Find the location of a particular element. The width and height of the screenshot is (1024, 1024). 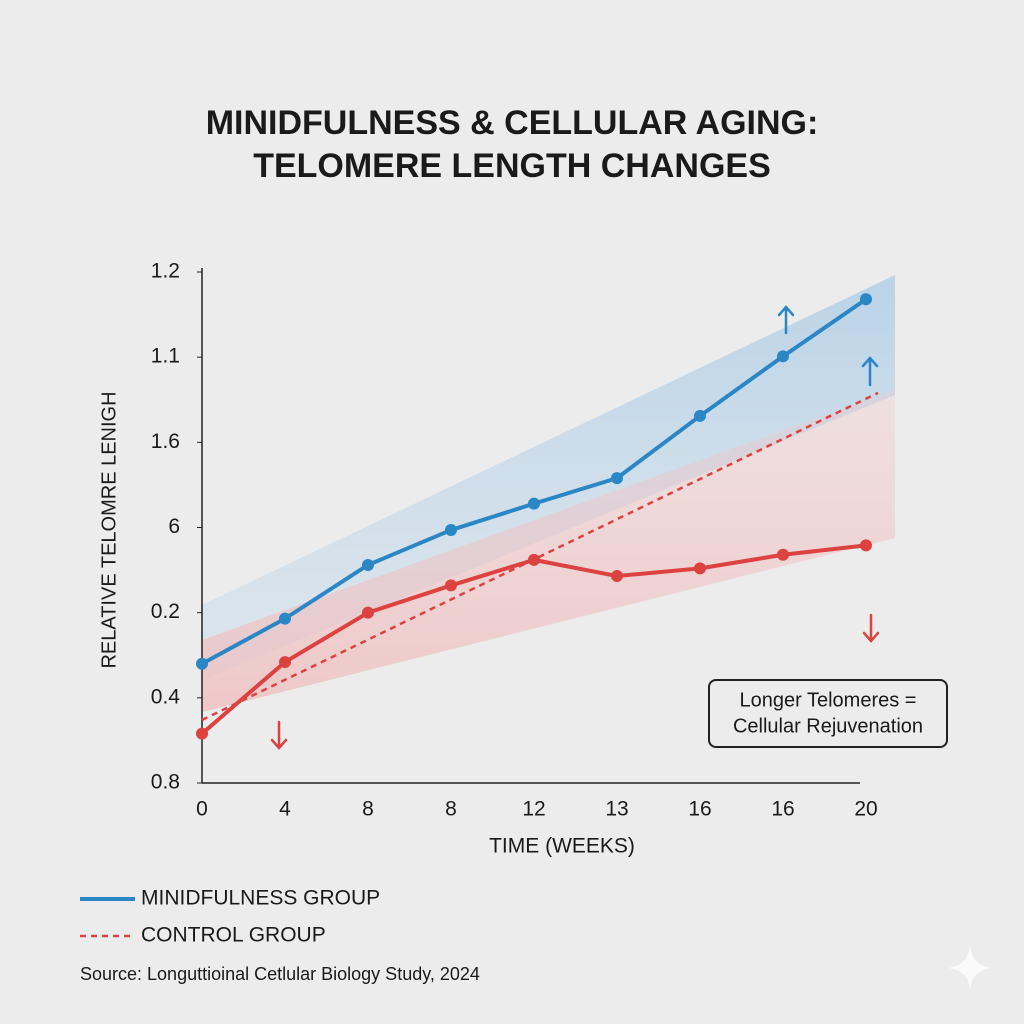

y-tick-label: 6 is located at coordinates (174, 526).